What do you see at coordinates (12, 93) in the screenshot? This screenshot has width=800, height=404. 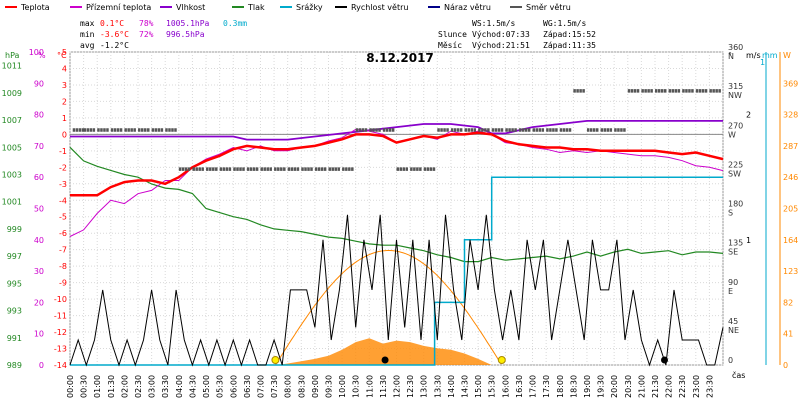 I see `pressure-tick: 1009` at bounding box center [12, 93].